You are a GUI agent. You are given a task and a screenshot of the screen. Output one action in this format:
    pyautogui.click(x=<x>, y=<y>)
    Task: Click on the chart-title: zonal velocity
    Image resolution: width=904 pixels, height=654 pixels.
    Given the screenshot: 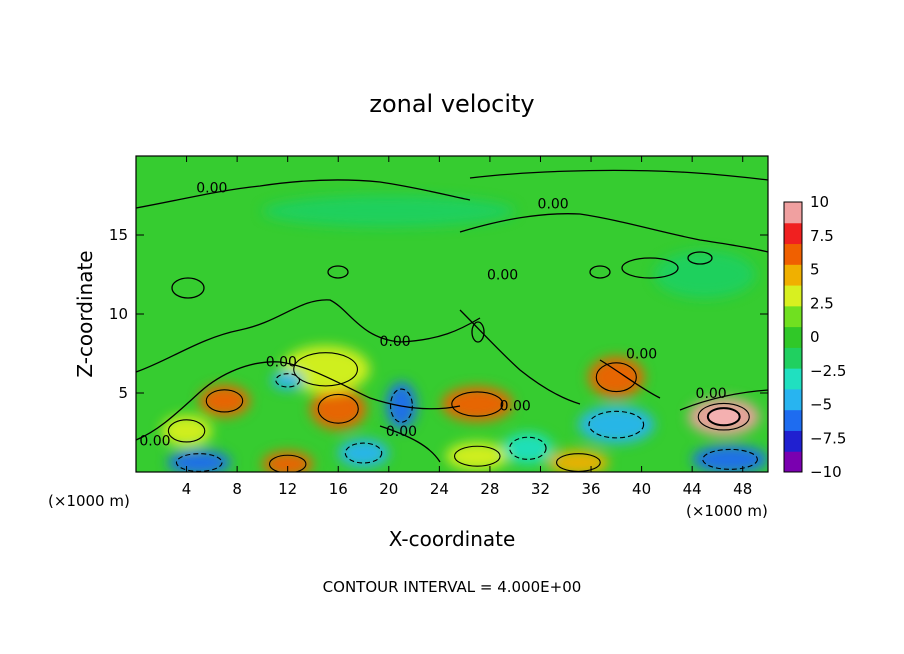 What is the action you would take?
    pyautogui.click(x=451, y=104)
    